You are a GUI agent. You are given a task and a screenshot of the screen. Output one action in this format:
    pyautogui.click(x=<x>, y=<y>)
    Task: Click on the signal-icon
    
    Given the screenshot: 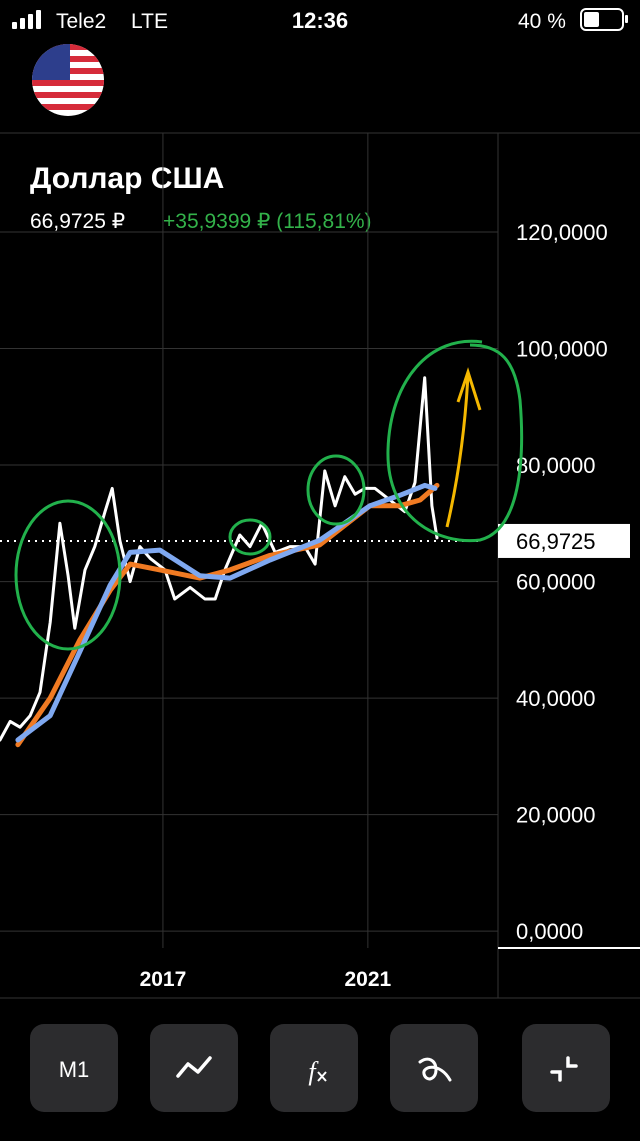 What is the action you would take?
    pyautogui.click(x=26, y=19)
    